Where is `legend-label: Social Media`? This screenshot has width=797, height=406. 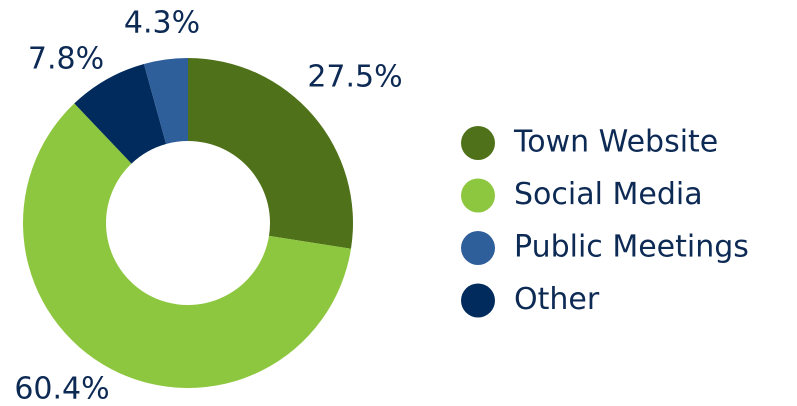
legend-label: Social Media is located at coordinates (608, 194).